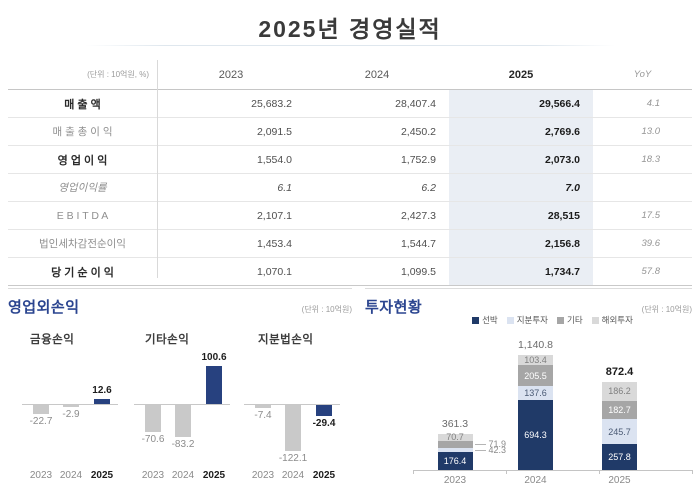  I want to click on value-2024: 2,450.2, so click(418, 131).